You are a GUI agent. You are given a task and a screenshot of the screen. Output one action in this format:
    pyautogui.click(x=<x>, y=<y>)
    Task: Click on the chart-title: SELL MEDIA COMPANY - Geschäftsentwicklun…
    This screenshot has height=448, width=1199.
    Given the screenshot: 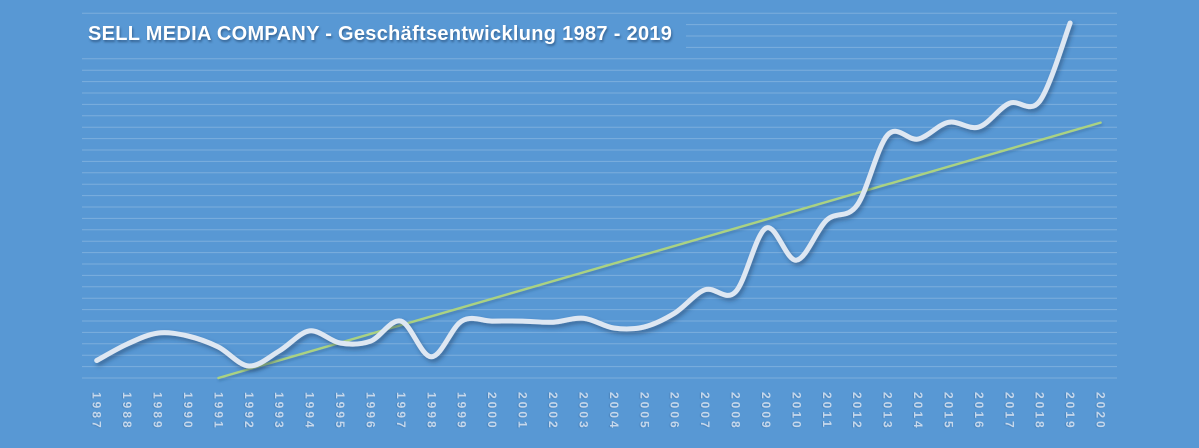 What is the action you would take?
    pyautogui.click(x=384, y=35)
    